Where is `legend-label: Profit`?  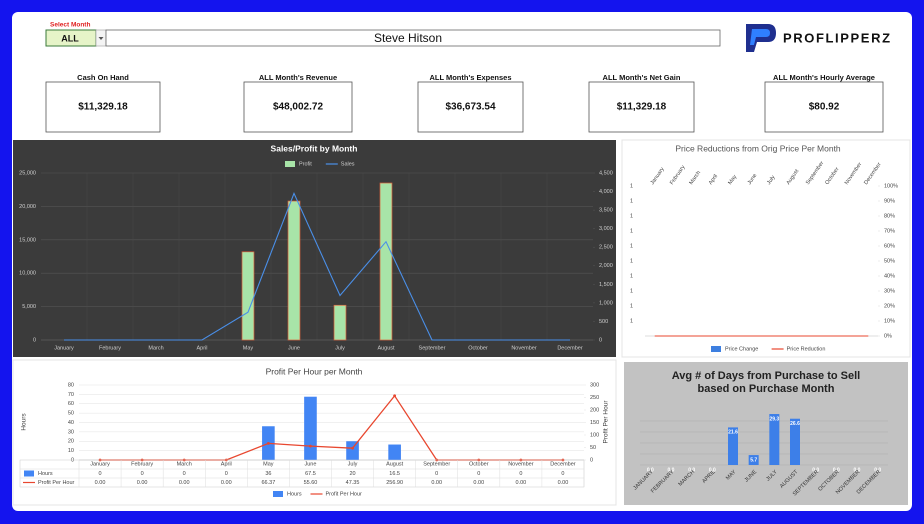 legend-label: Profit is located at coordinates (305, 164).